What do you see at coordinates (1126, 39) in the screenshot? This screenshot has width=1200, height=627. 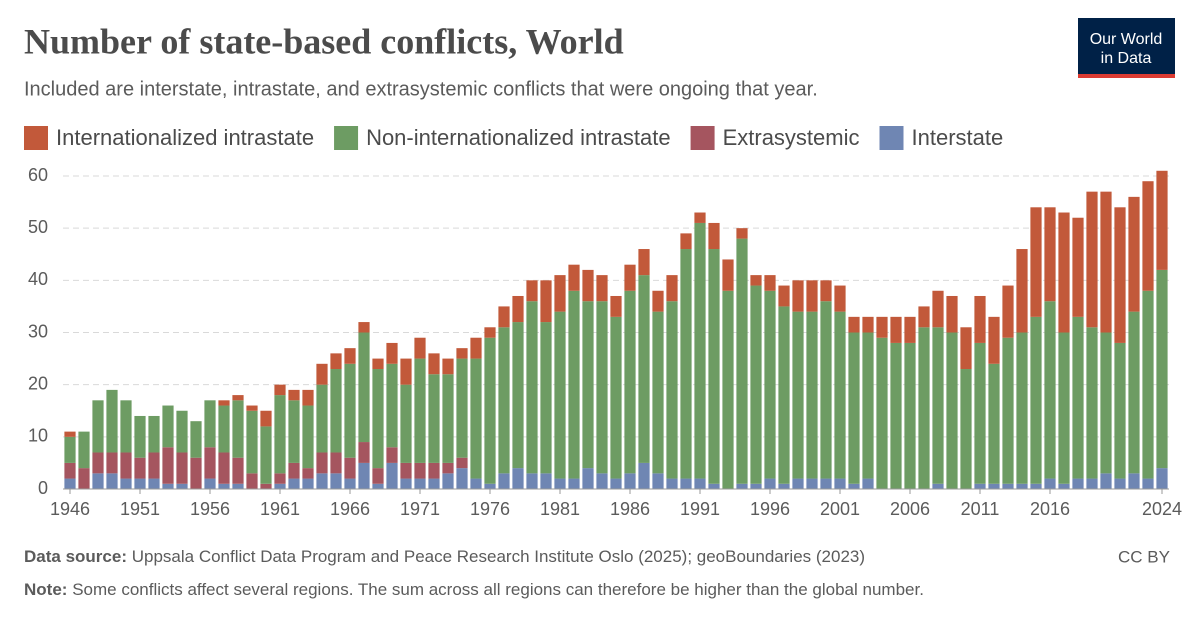 I see `logo-text: Our World` at bounding box center [1126, 39].